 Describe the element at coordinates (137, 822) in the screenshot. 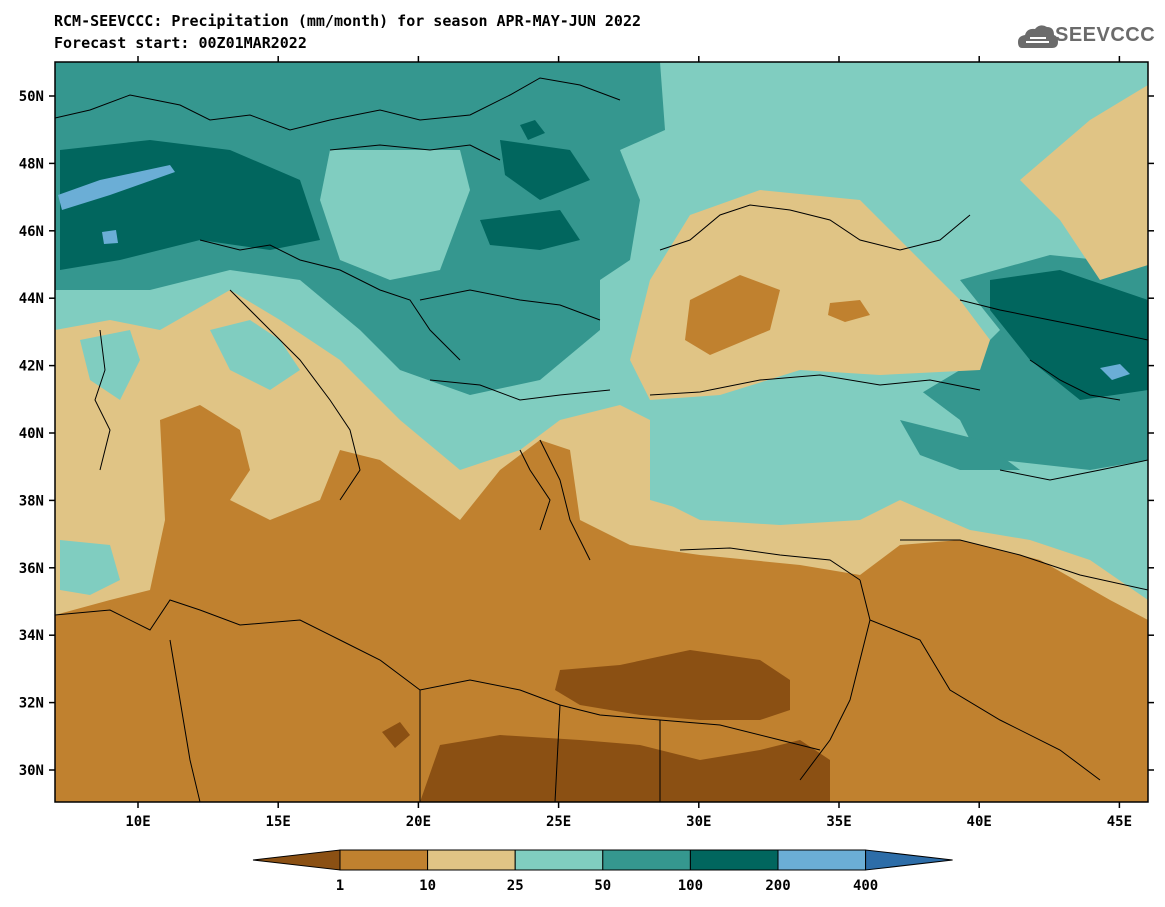

I see `lon-tick-label: 10E` at that location.